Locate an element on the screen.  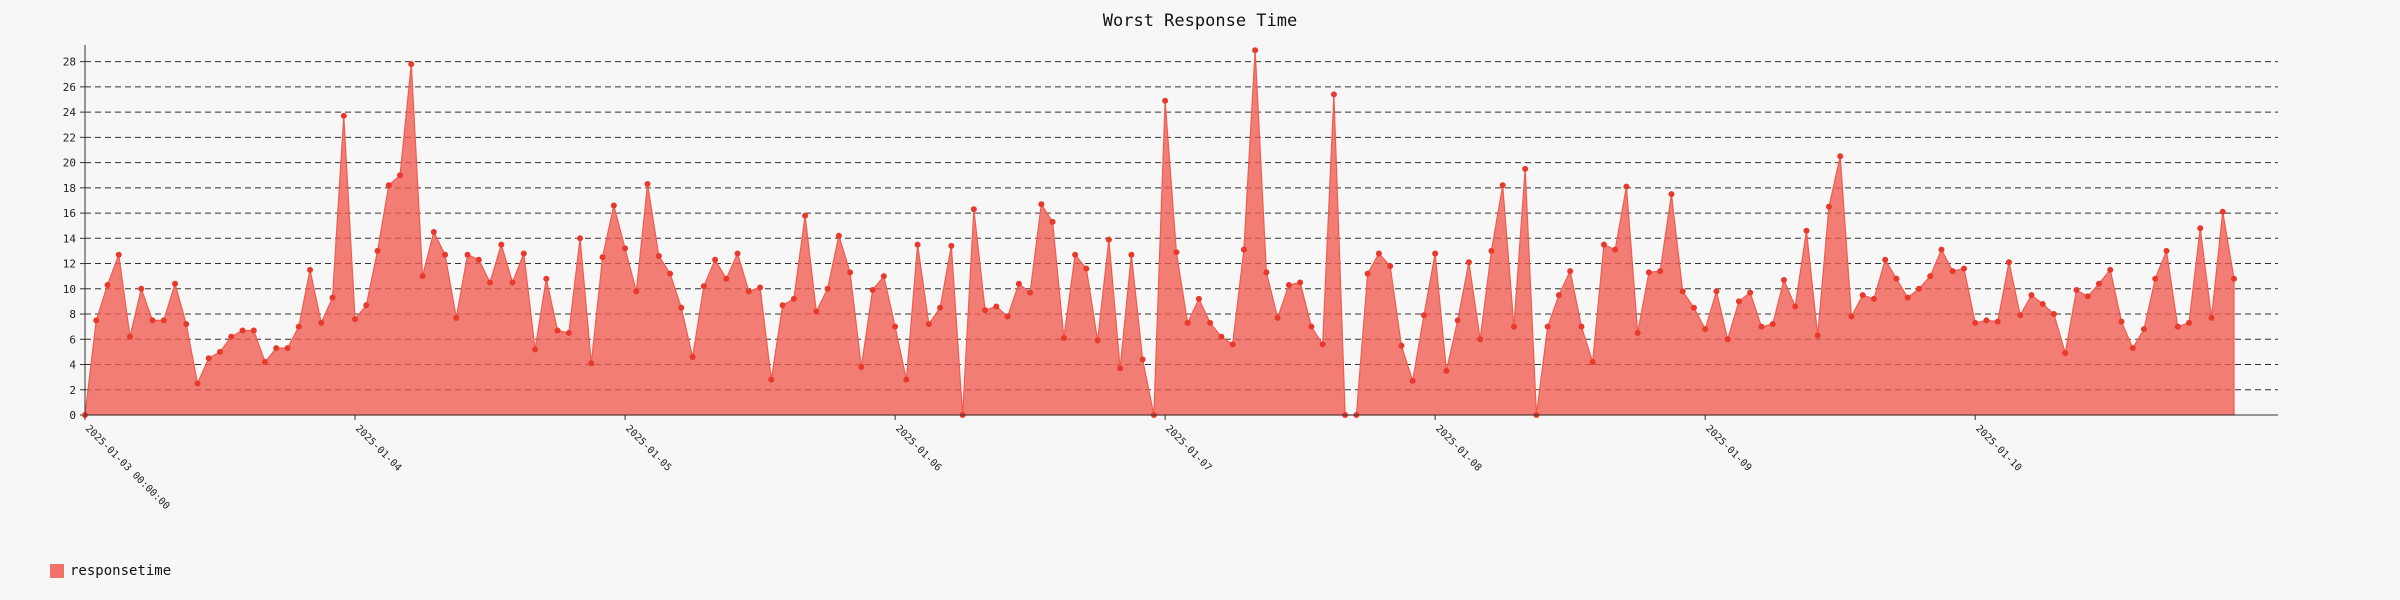
y-tick-label: 10 is located at coordinates (69, 289).